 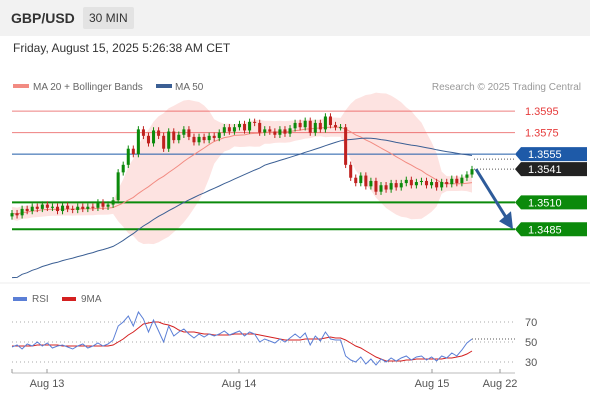 I want to click on credit-label: Research © 2025 Trading Central, so click(x=506, y=87).